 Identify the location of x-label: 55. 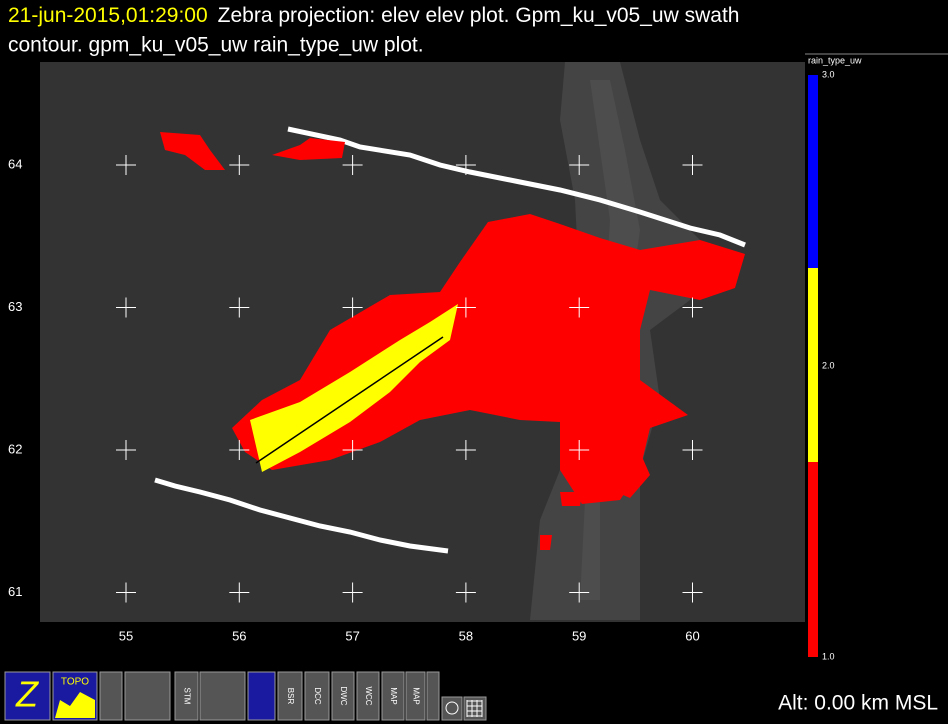
(126, 635).